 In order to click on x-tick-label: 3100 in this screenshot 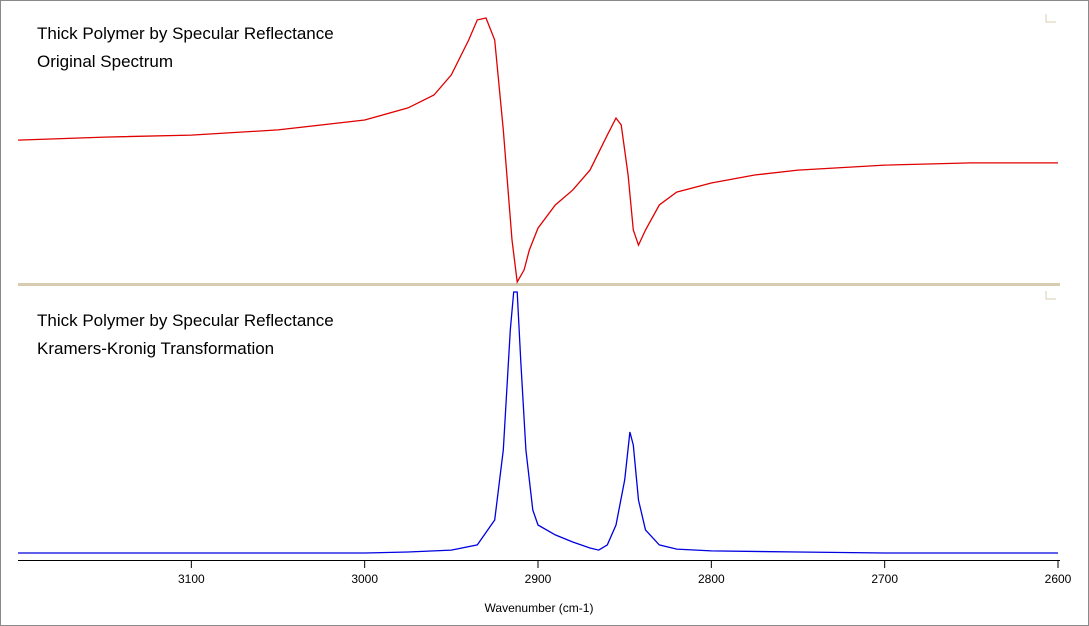, I will do `click(191, 579)`.